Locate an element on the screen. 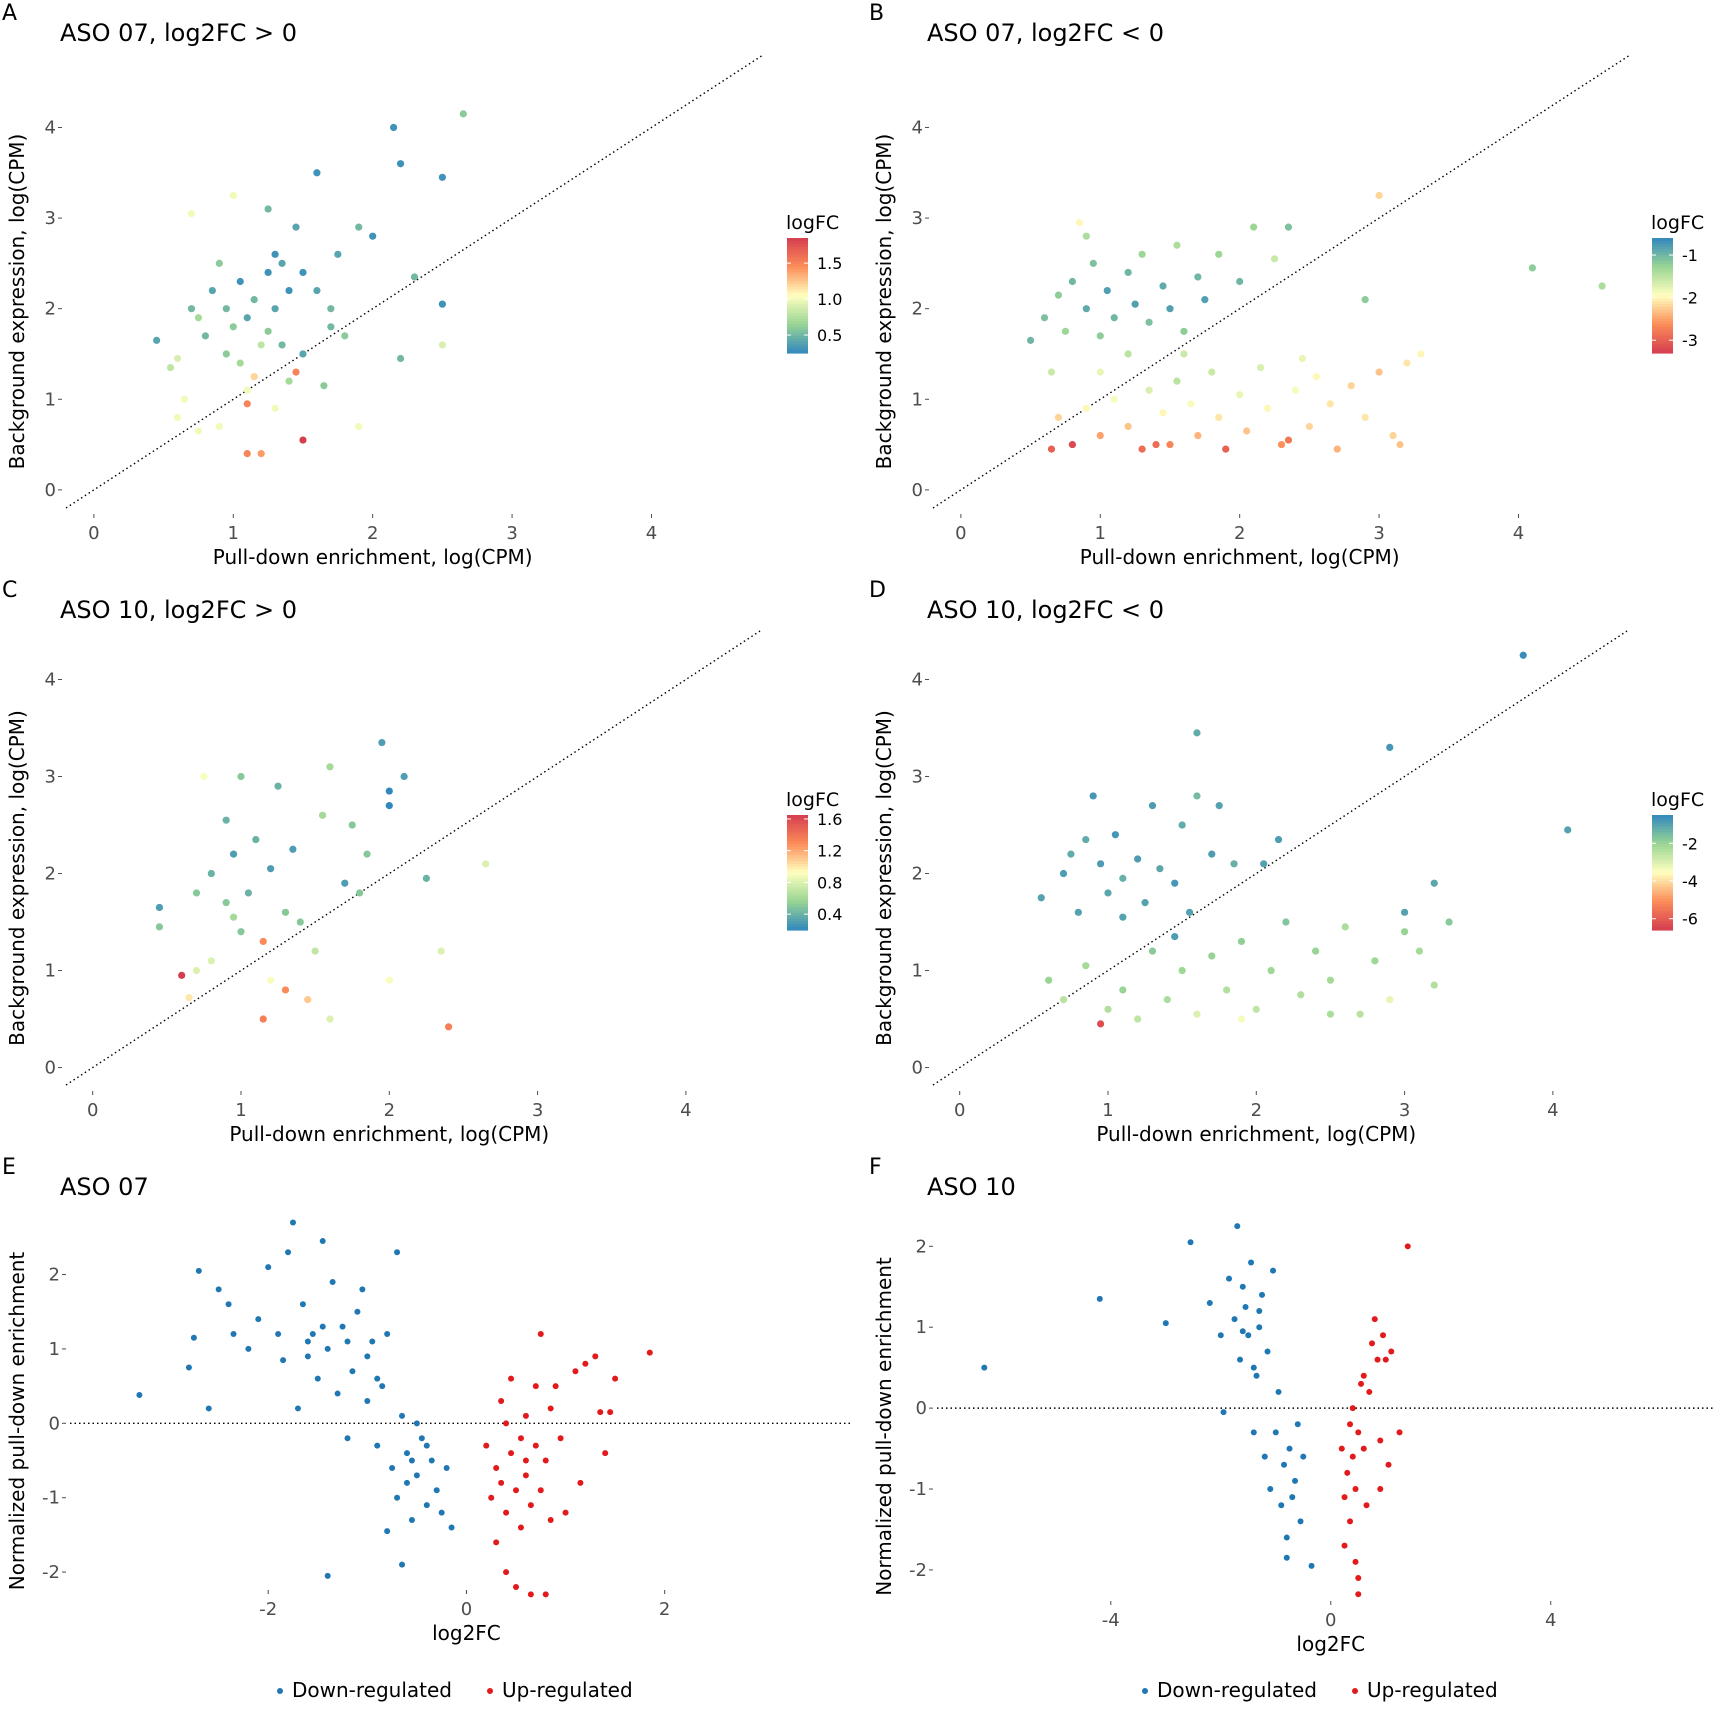  y-tick-label: -2 is located at coordinates (918, 1570).